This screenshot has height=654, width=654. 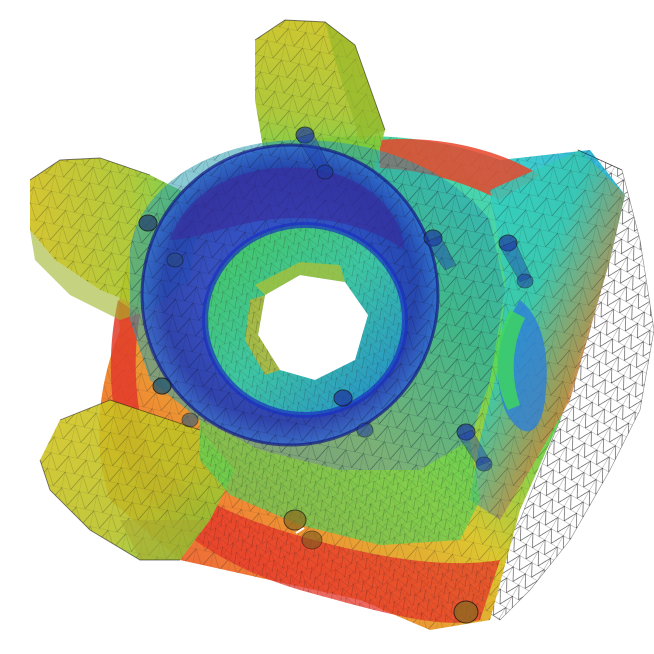 What do you see at coordinates (303, 529) in the screenshot?
I see `bolt-hole-bottom-a` at bounding box center [303, 529].